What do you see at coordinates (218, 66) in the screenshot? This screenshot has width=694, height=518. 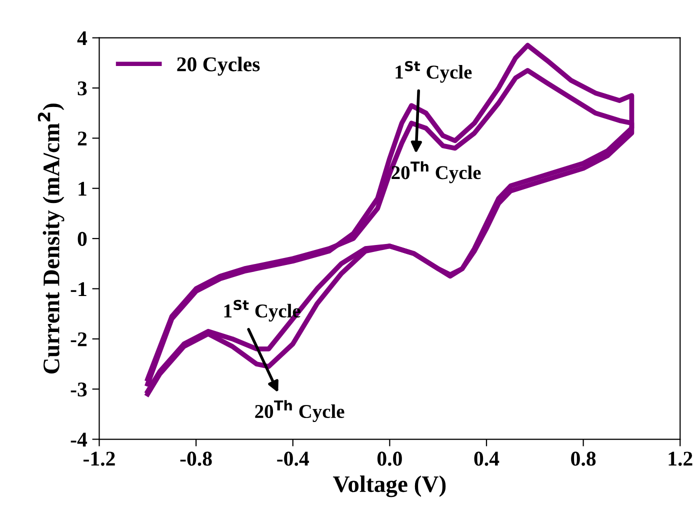 I see `legend-label: 20 Cycles` at bounding box center [218, 66].